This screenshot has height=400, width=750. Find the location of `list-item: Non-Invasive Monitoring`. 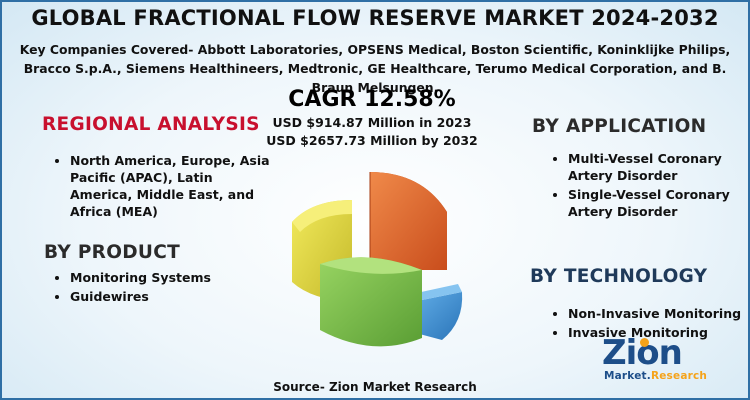

list-item: Non-Invasive Monitoring is located at coordinates (658, 313).